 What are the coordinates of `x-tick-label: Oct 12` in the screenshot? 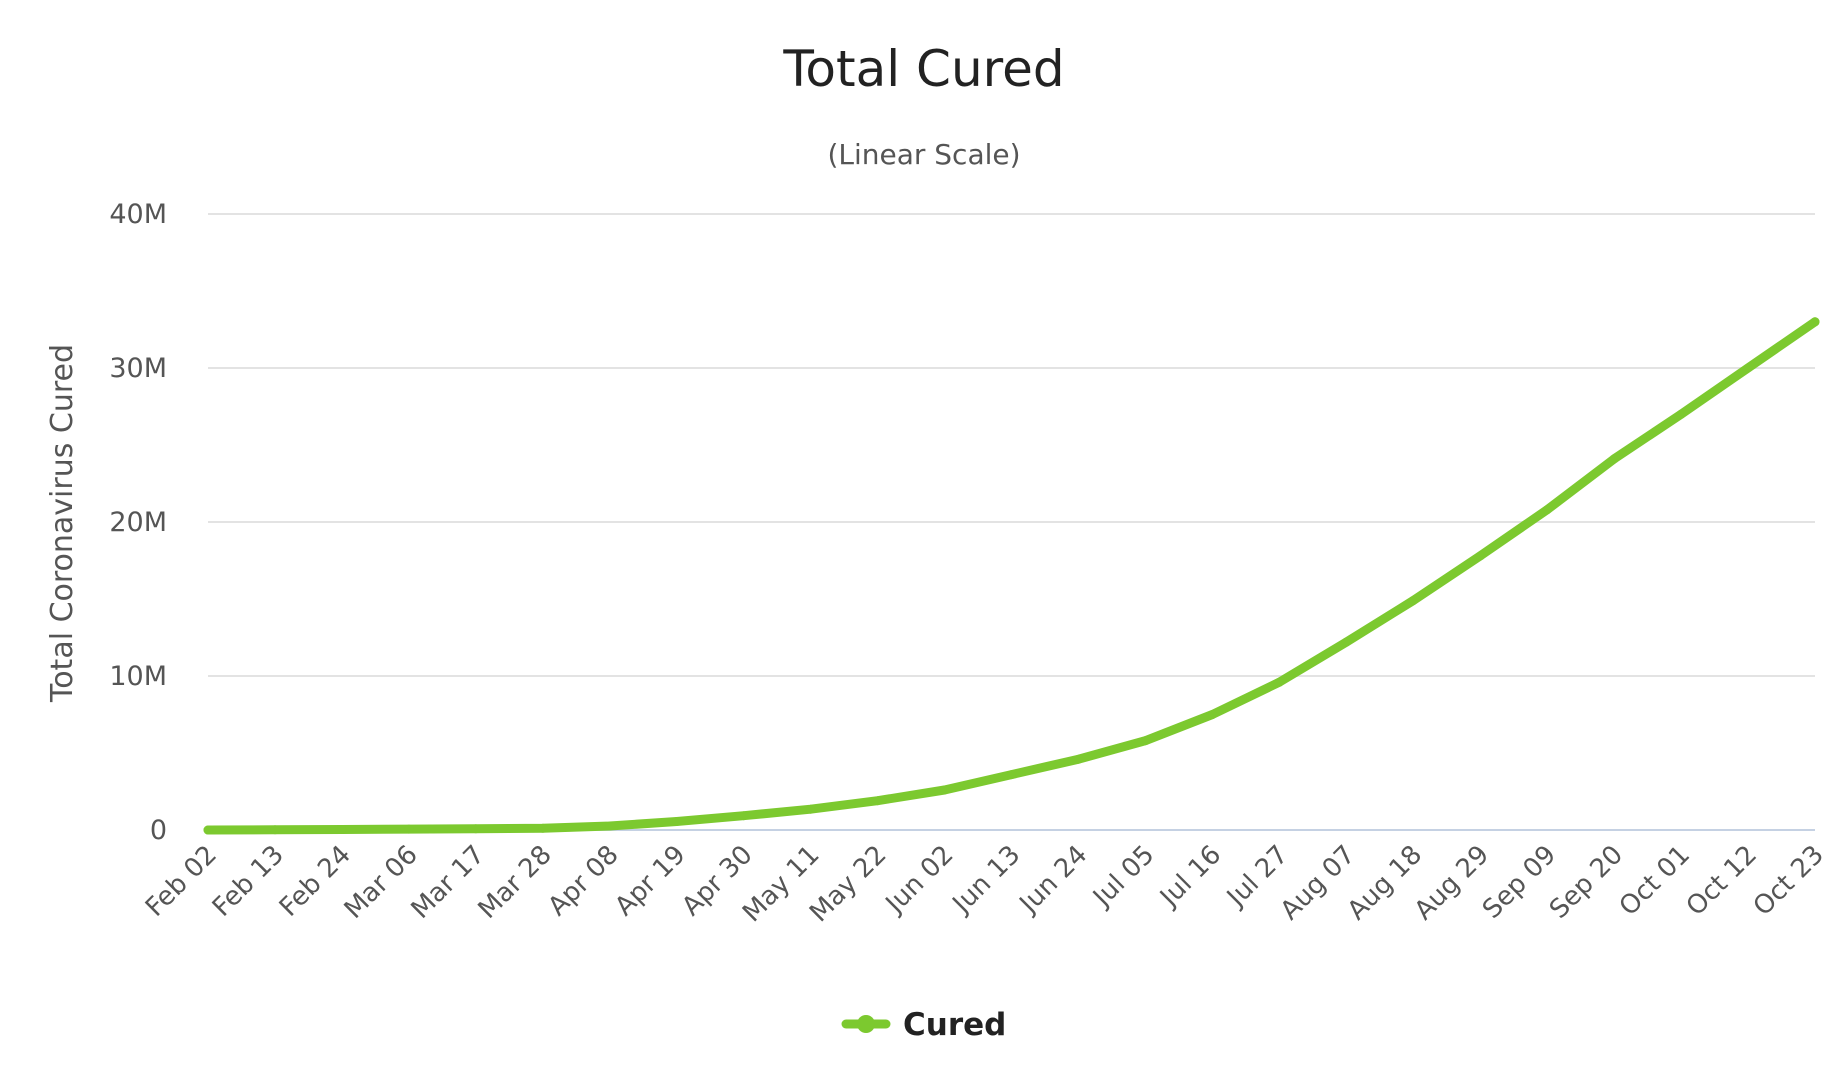 It's located at (1722, 881).